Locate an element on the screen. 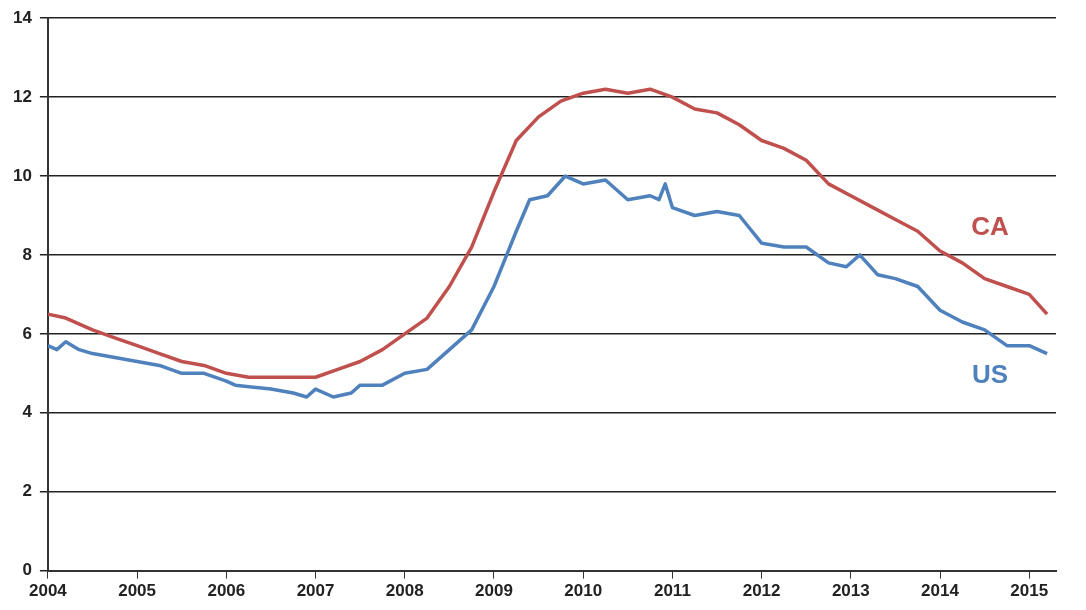  x-tick-label: 2012 is located at coordinates (761, 591).